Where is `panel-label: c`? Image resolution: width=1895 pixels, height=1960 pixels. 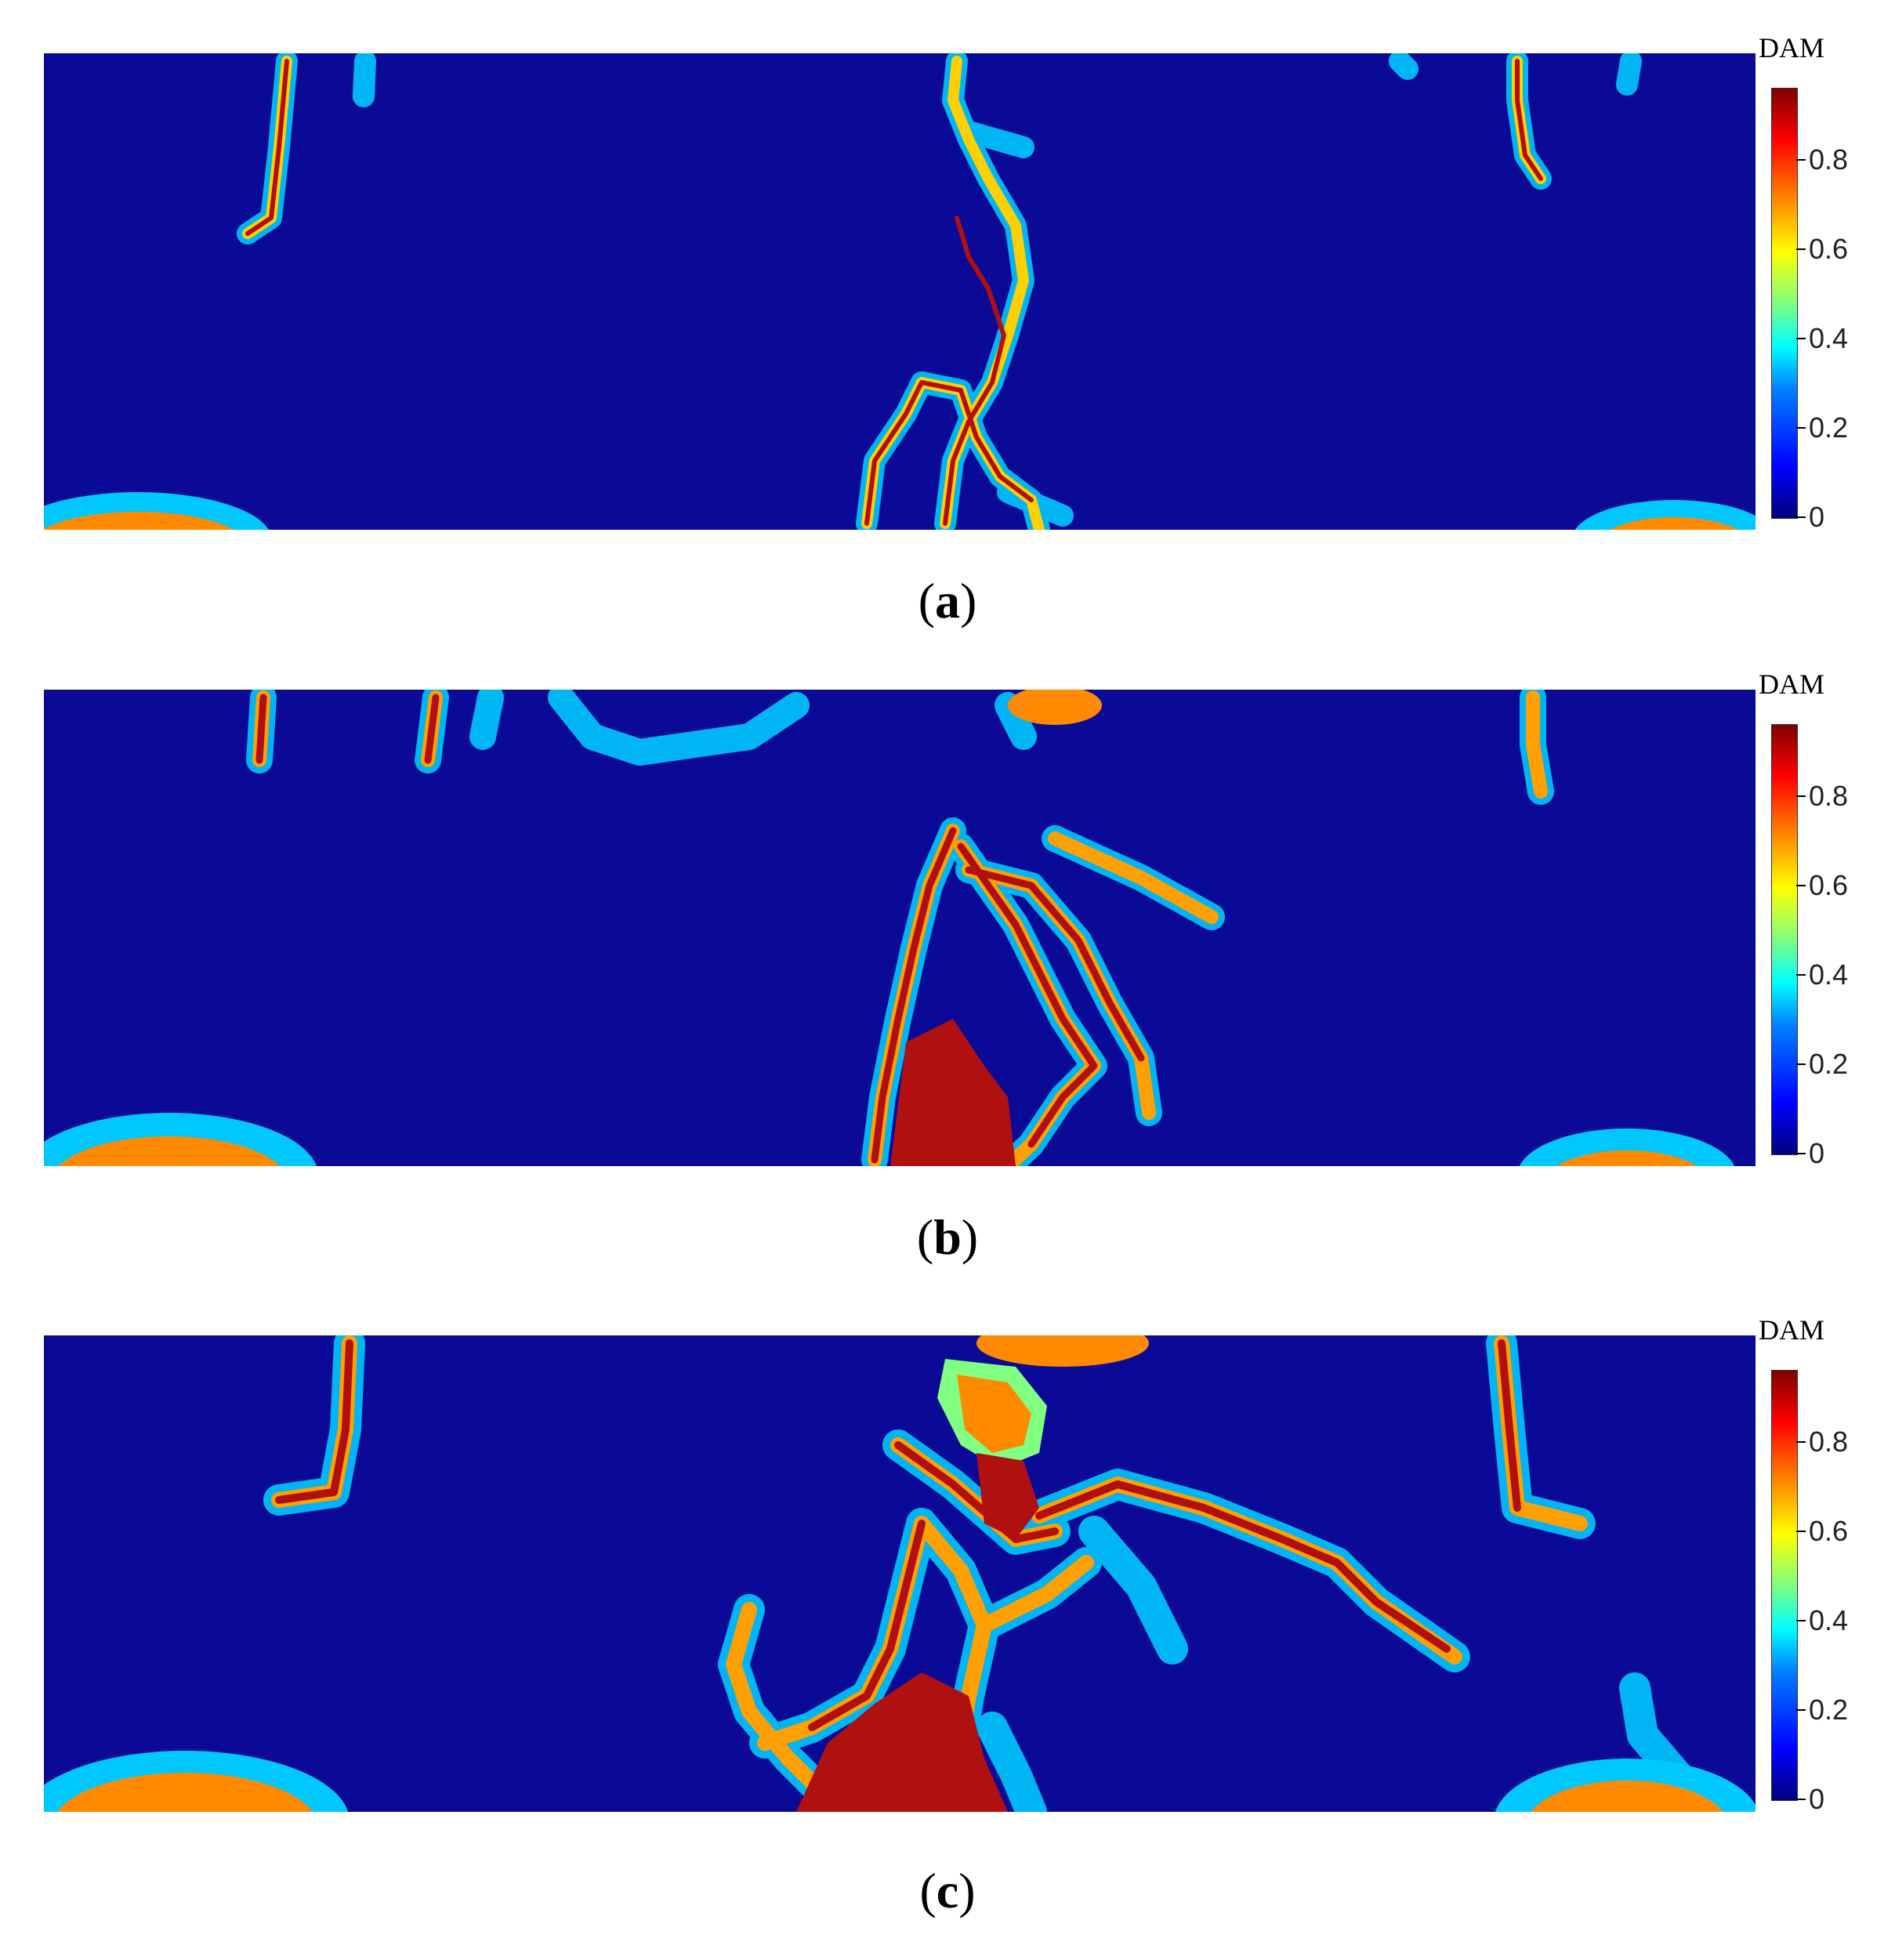 panel-label: c is located at coordinates (947, 1891).